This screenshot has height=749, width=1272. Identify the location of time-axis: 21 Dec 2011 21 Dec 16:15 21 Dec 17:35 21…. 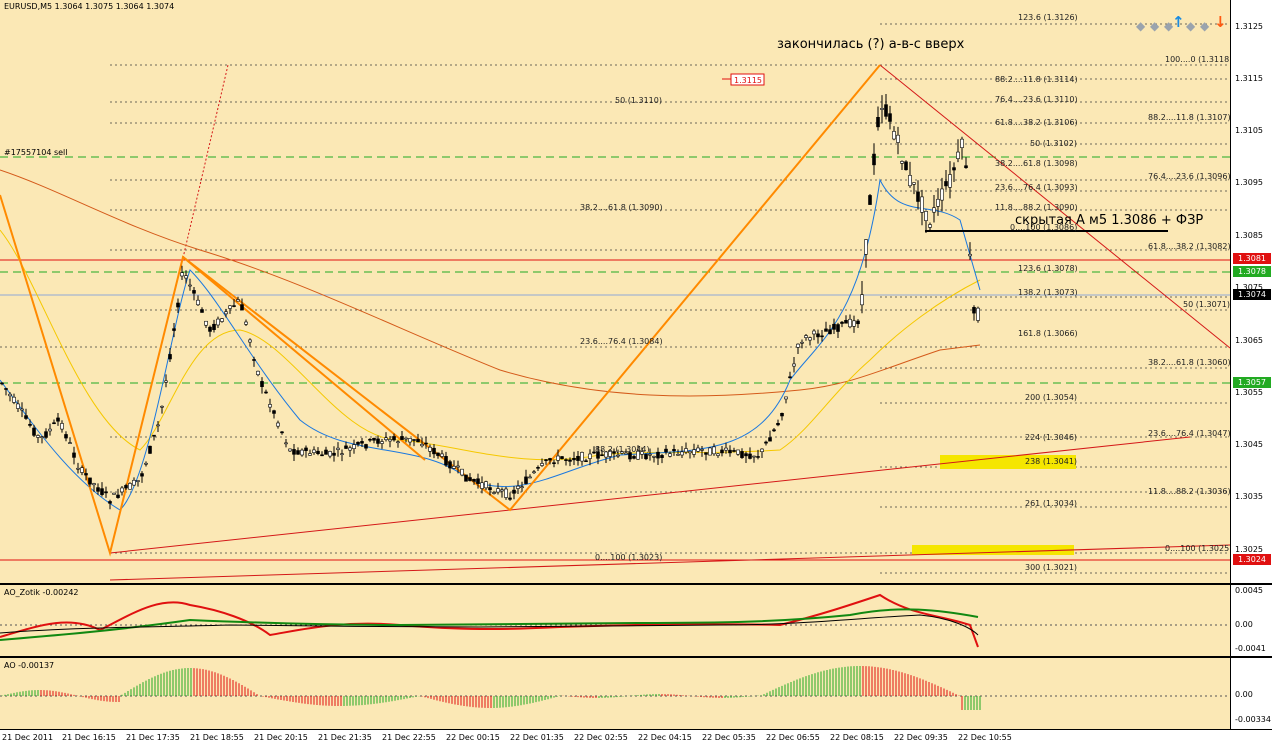
(636, 739).